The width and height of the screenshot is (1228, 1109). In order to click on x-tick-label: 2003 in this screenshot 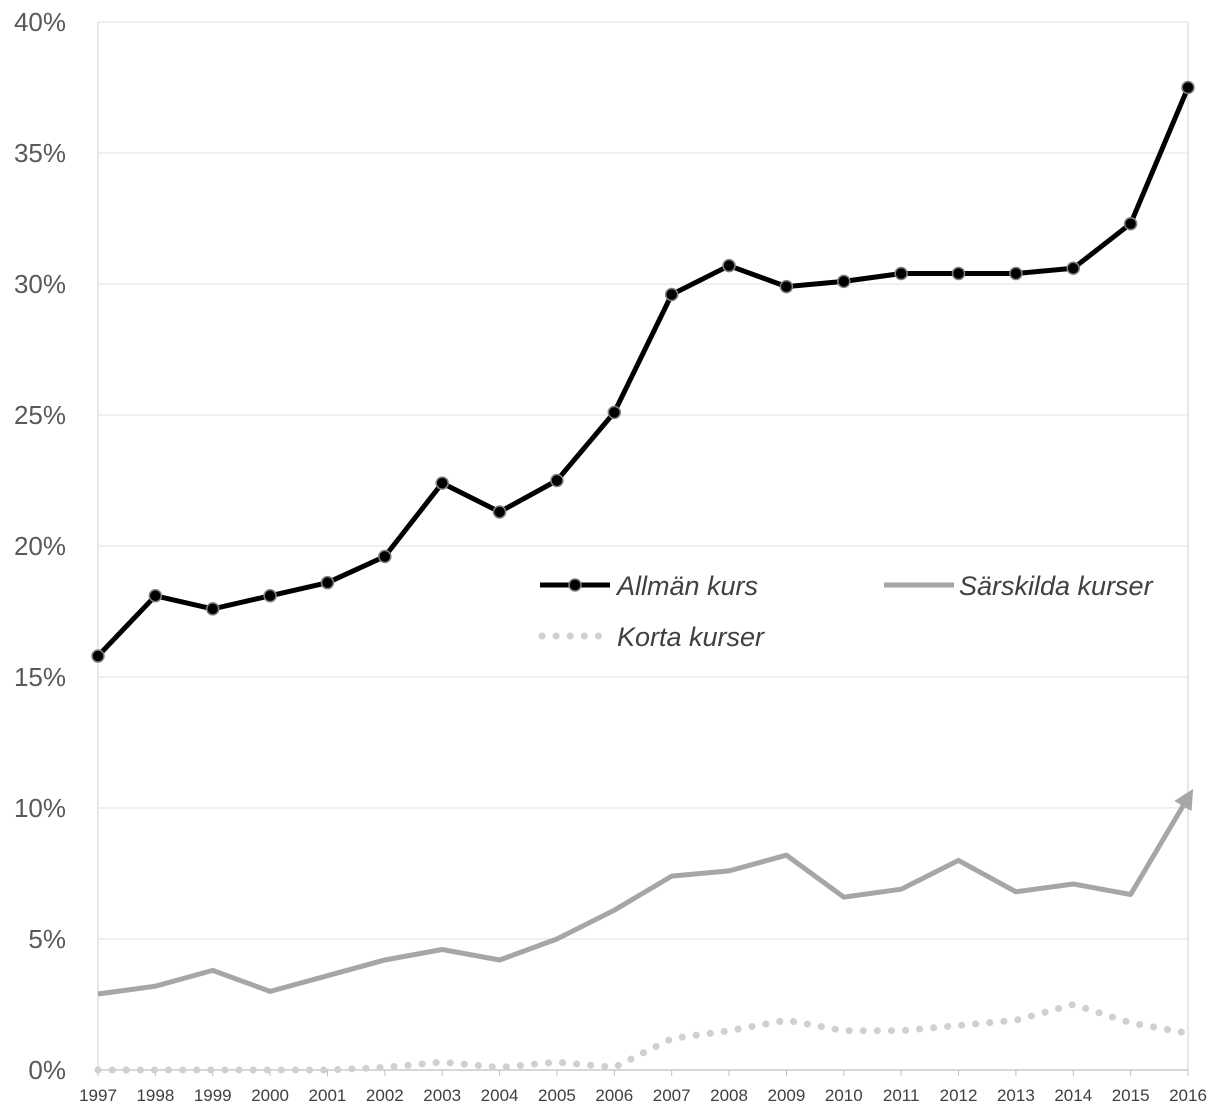, I will do `click(442, 1095)`.